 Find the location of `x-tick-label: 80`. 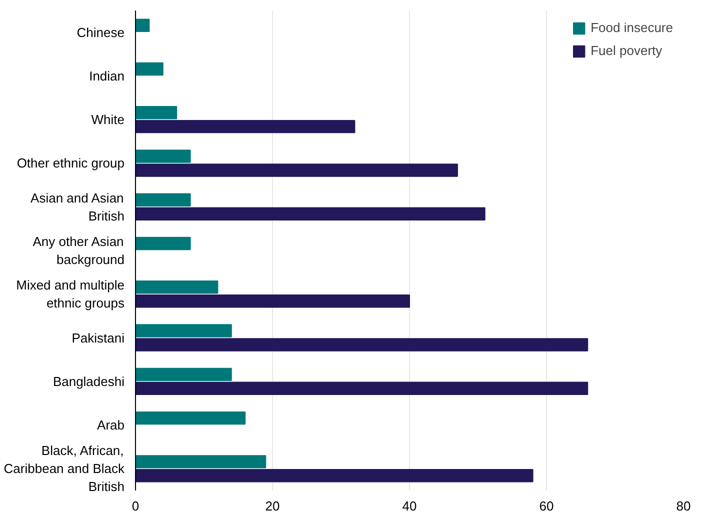

x-tick-label: 80 is located at coordinates (683, 505).